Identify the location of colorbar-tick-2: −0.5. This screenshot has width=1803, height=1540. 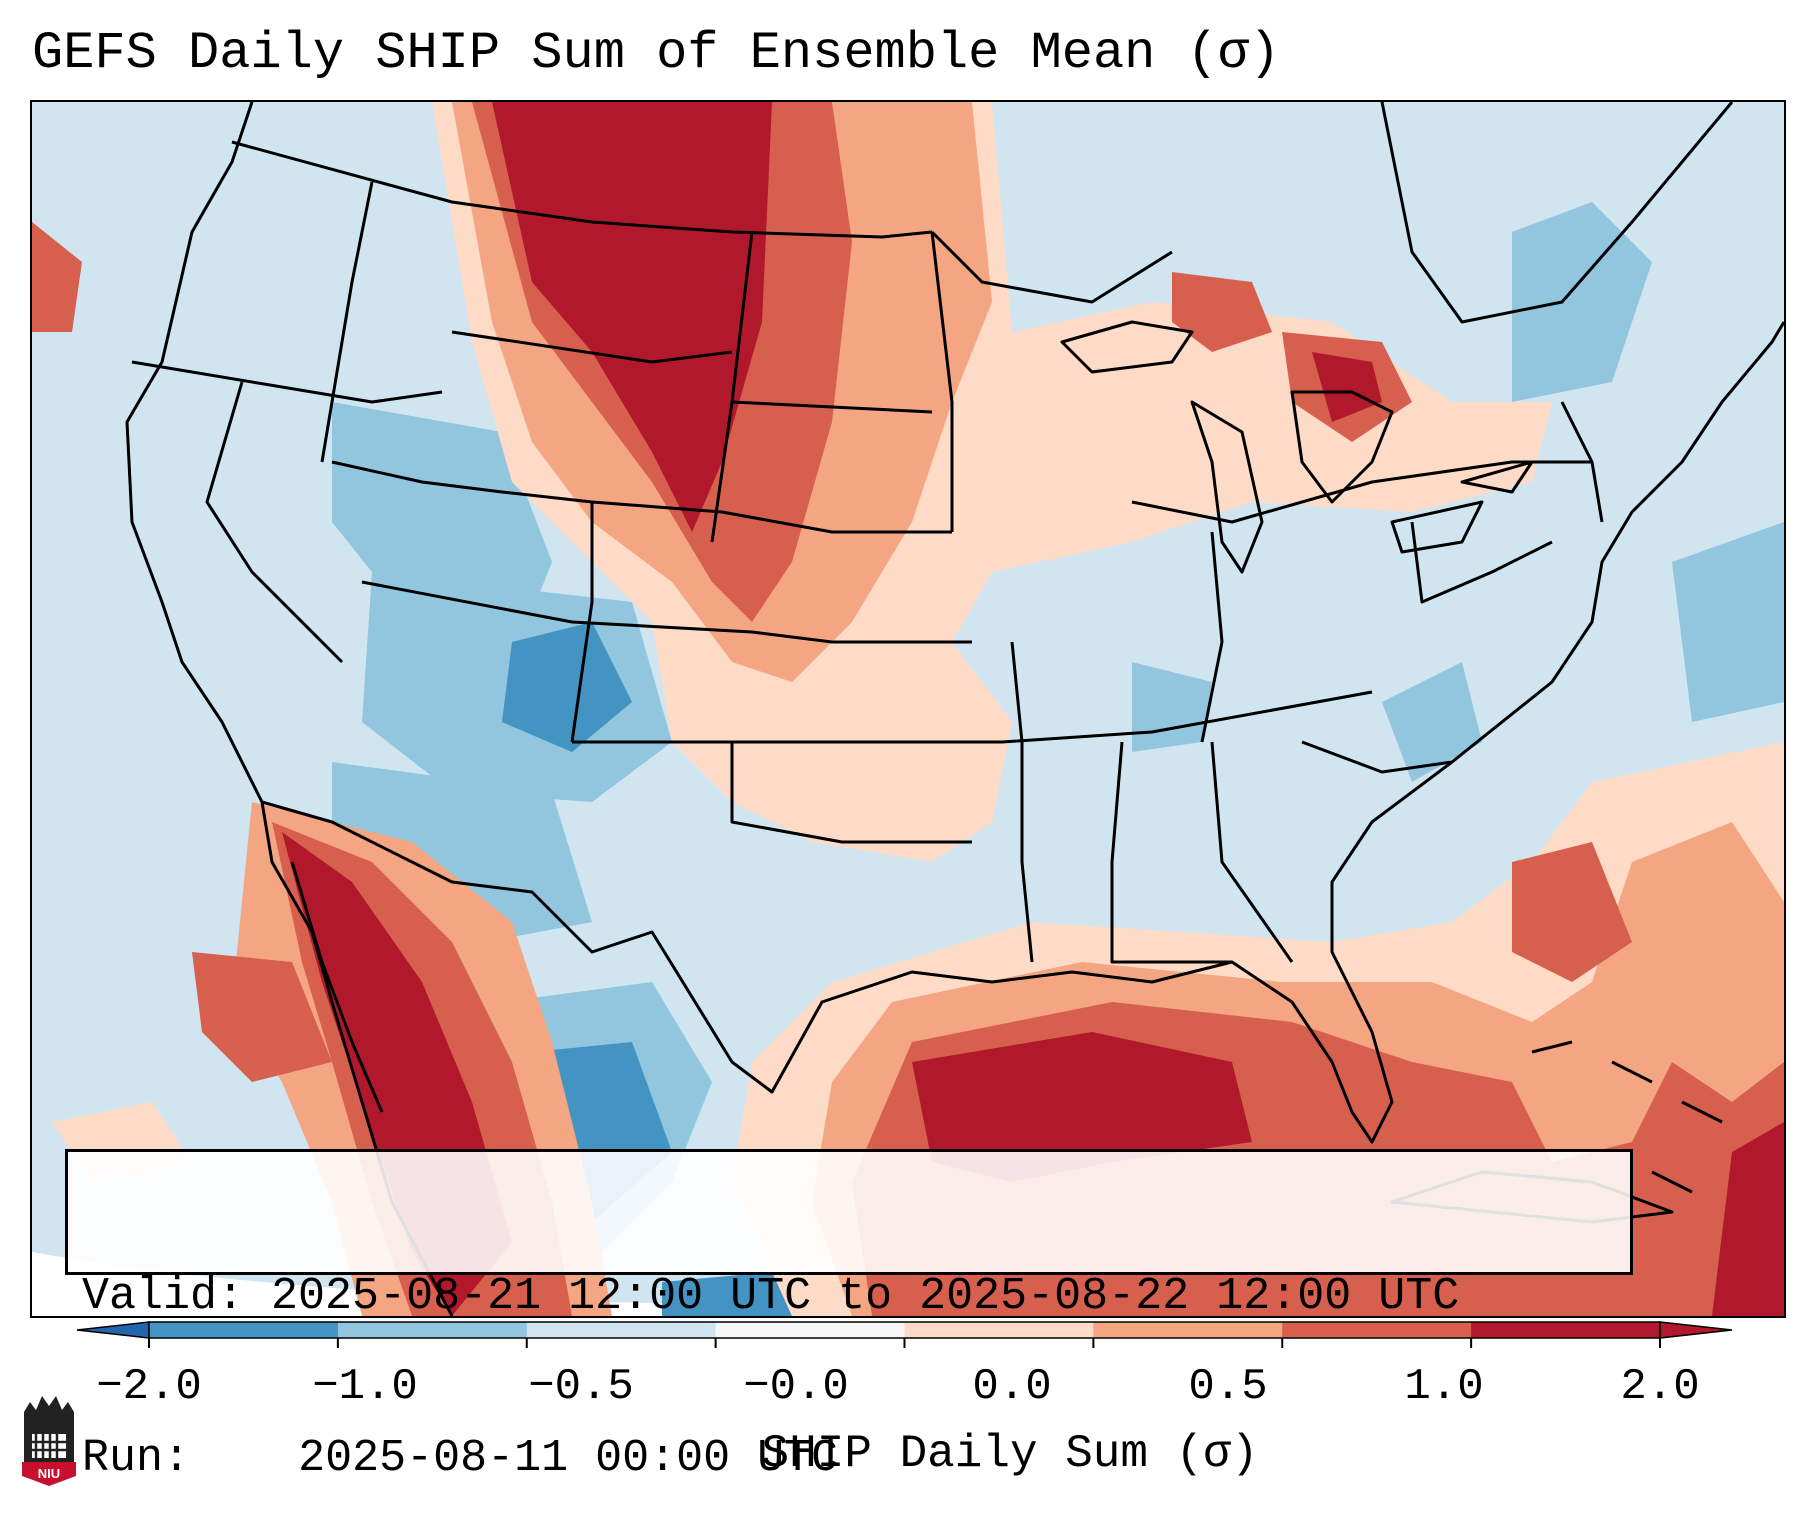
(581, 1387).